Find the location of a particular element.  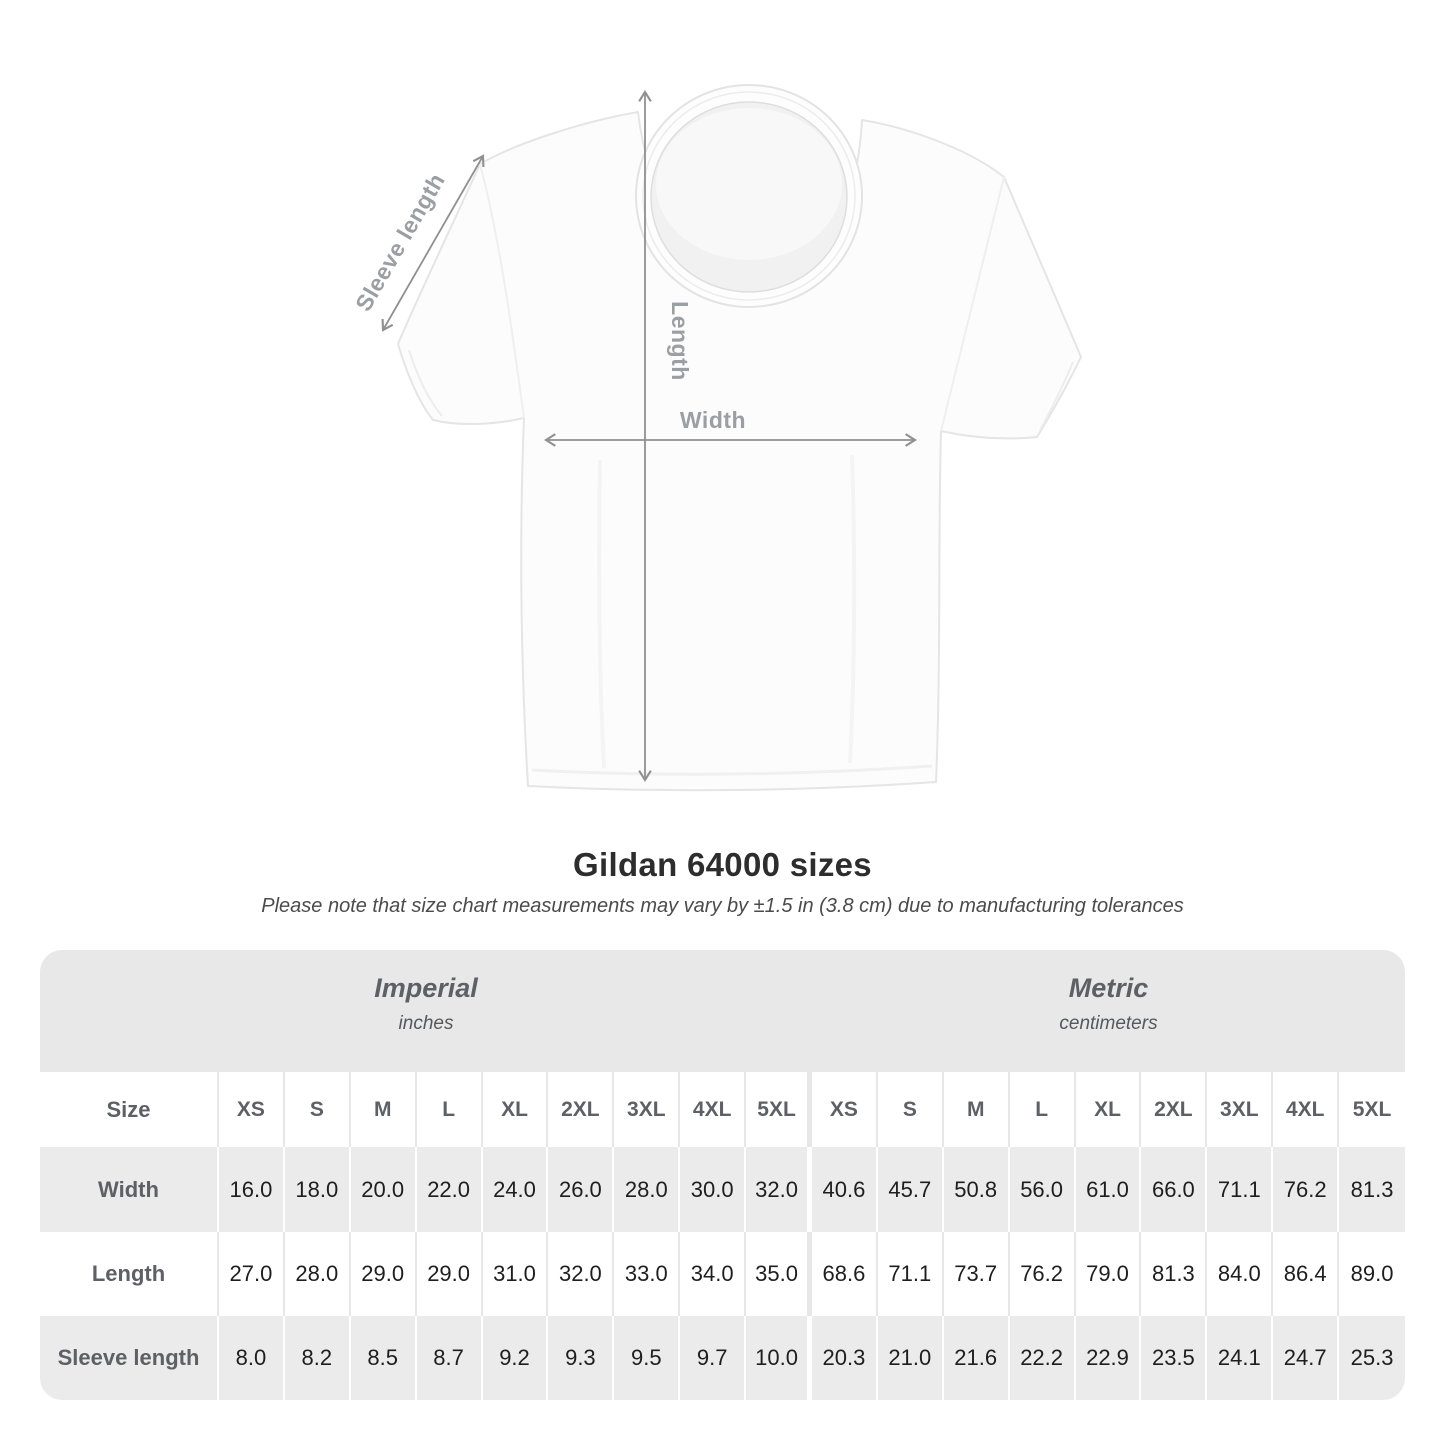

table-cell: 18.0 is located at coordinates (317, 1189).